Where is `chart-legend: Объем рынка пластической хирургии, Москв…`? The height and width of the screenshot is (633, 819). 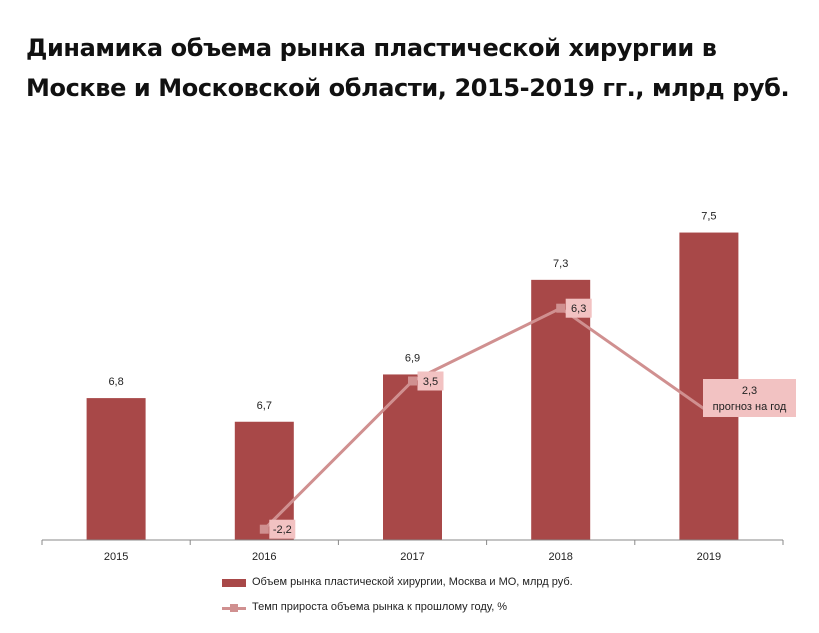
chart-legend: Объем рынка пластической хирургии, Москв… is located at coordinates (502, 599).